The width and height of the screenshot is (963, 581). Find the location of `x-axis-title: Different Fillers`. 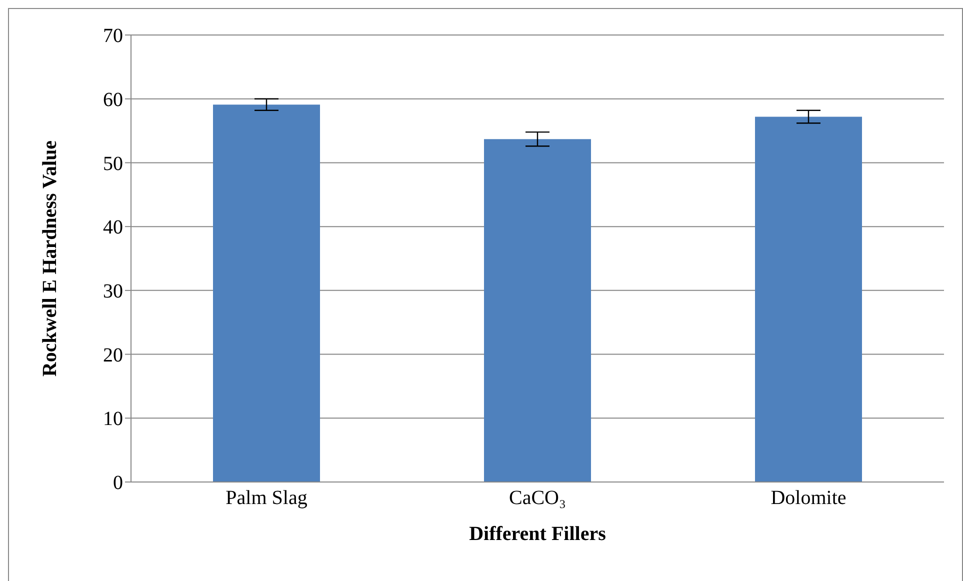

x-axis-title: Different Fillers is located at coordinates (537, 534).